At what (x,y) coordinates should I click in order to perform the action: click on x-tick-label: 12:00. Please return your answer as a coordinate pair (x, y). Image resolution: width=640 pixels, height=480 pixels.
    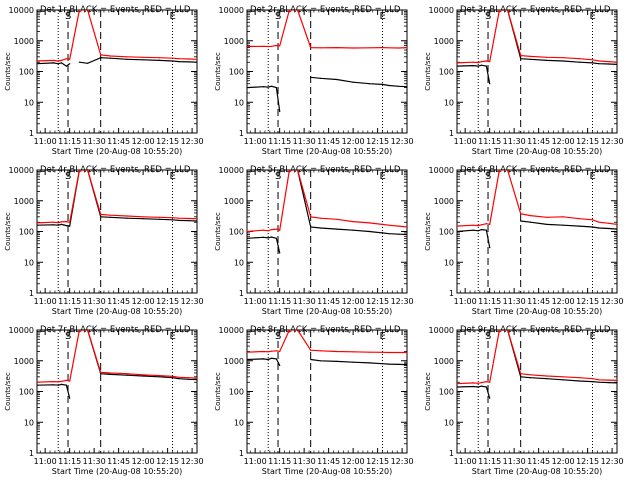
    Looking at the image, I should click on (563, 301).